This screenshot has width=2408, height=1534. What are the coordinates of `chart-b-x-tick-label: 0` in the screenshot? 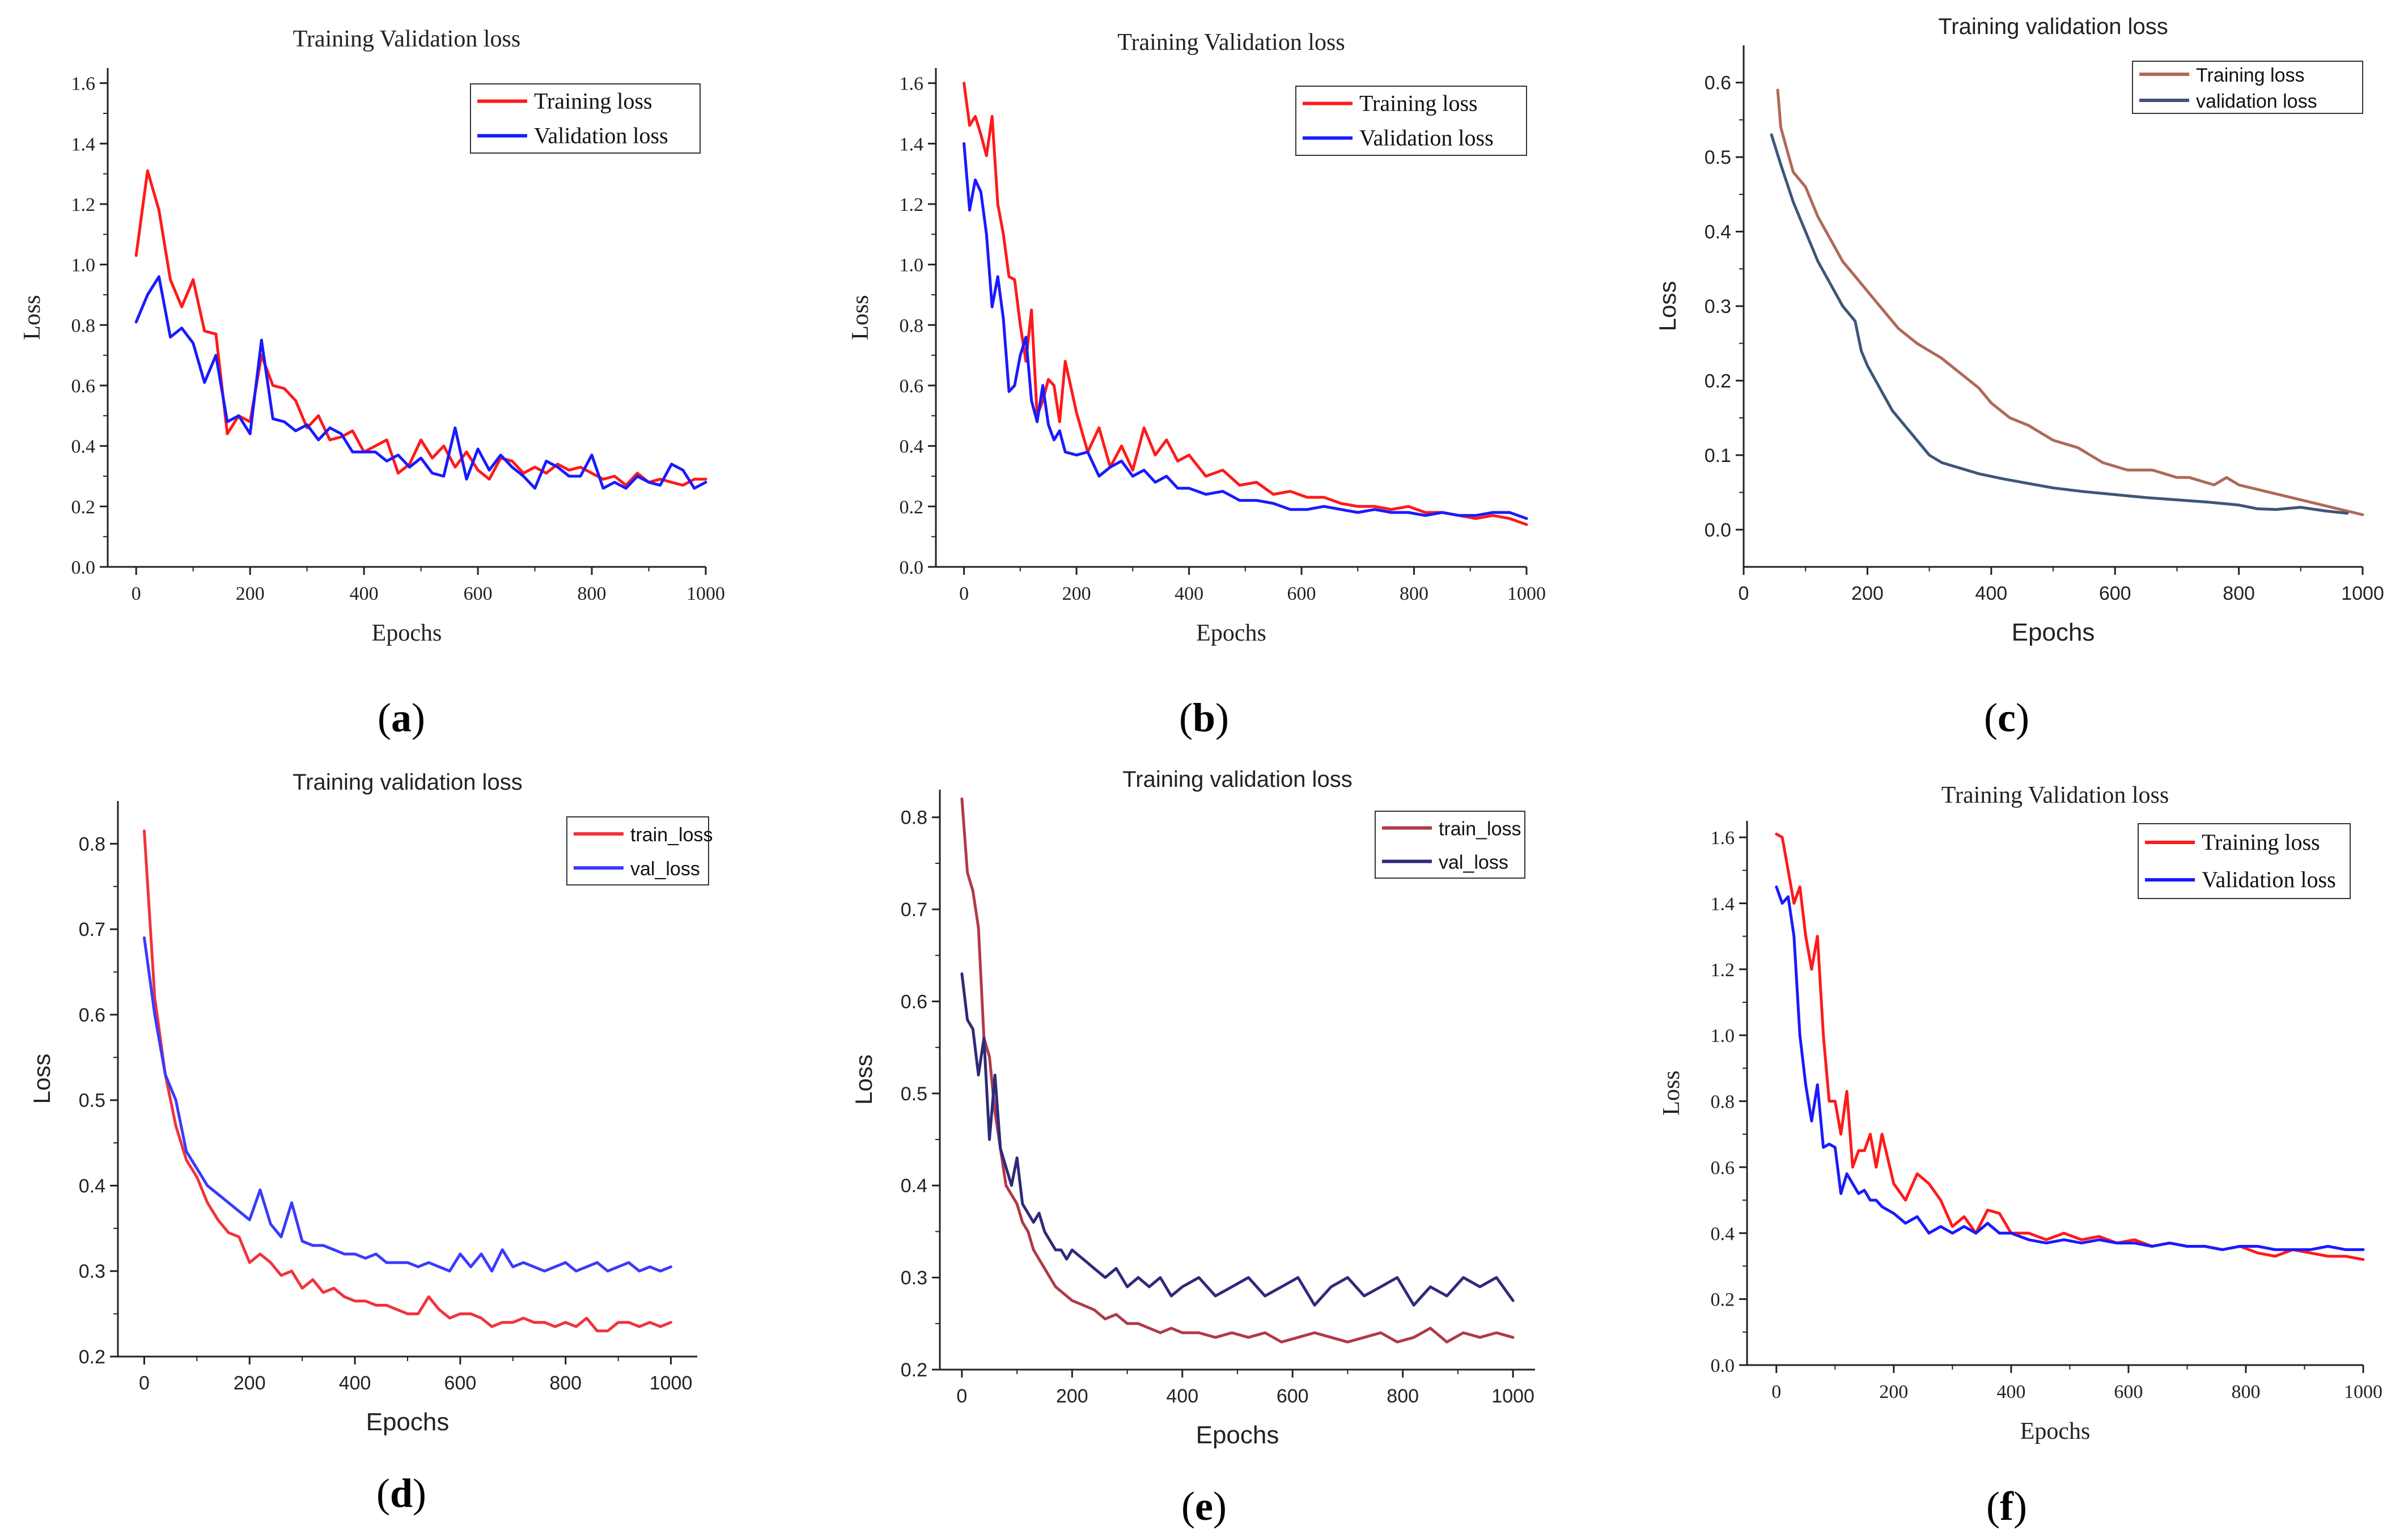 It's located at (964, 593).